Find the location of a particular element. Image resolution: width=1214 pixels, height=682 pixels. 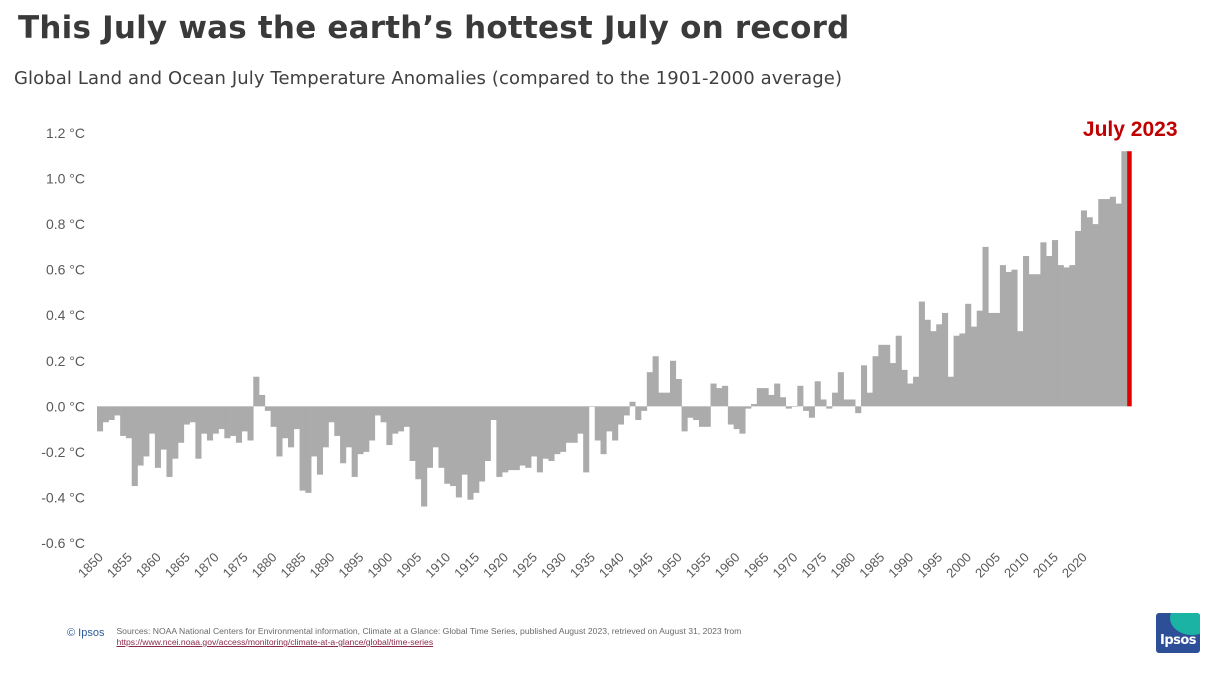

x-tick-label: 1940 is located at coordinates (611, 565).